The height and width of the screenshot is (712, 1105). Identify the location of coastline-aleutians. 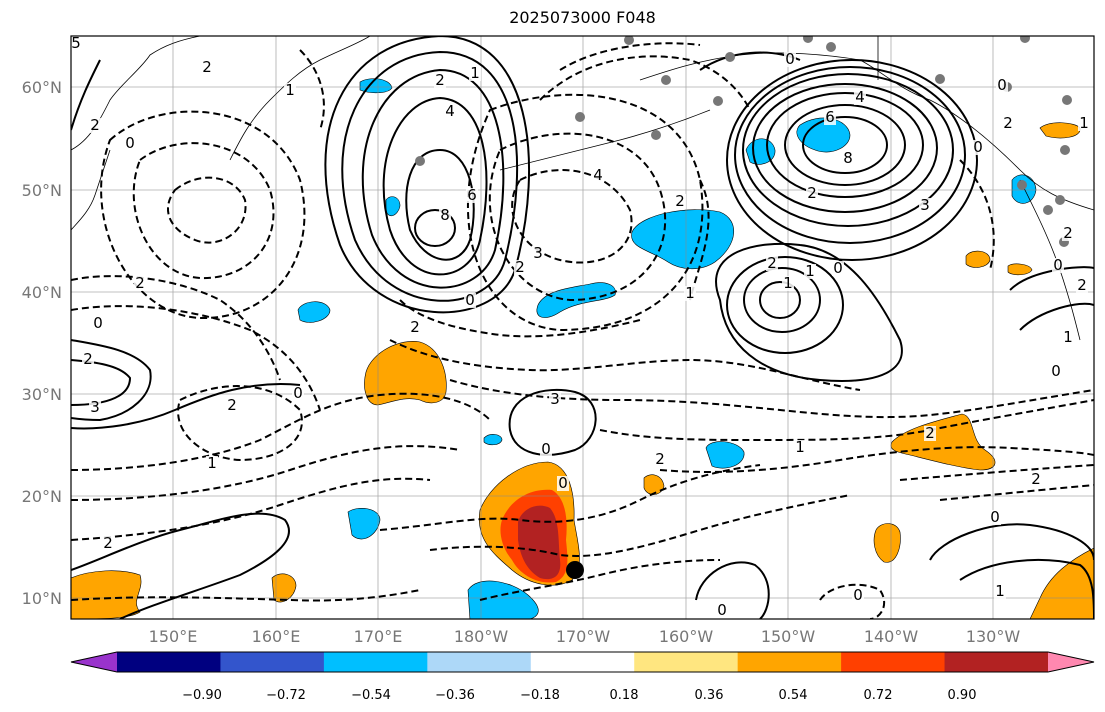
(605, 140).